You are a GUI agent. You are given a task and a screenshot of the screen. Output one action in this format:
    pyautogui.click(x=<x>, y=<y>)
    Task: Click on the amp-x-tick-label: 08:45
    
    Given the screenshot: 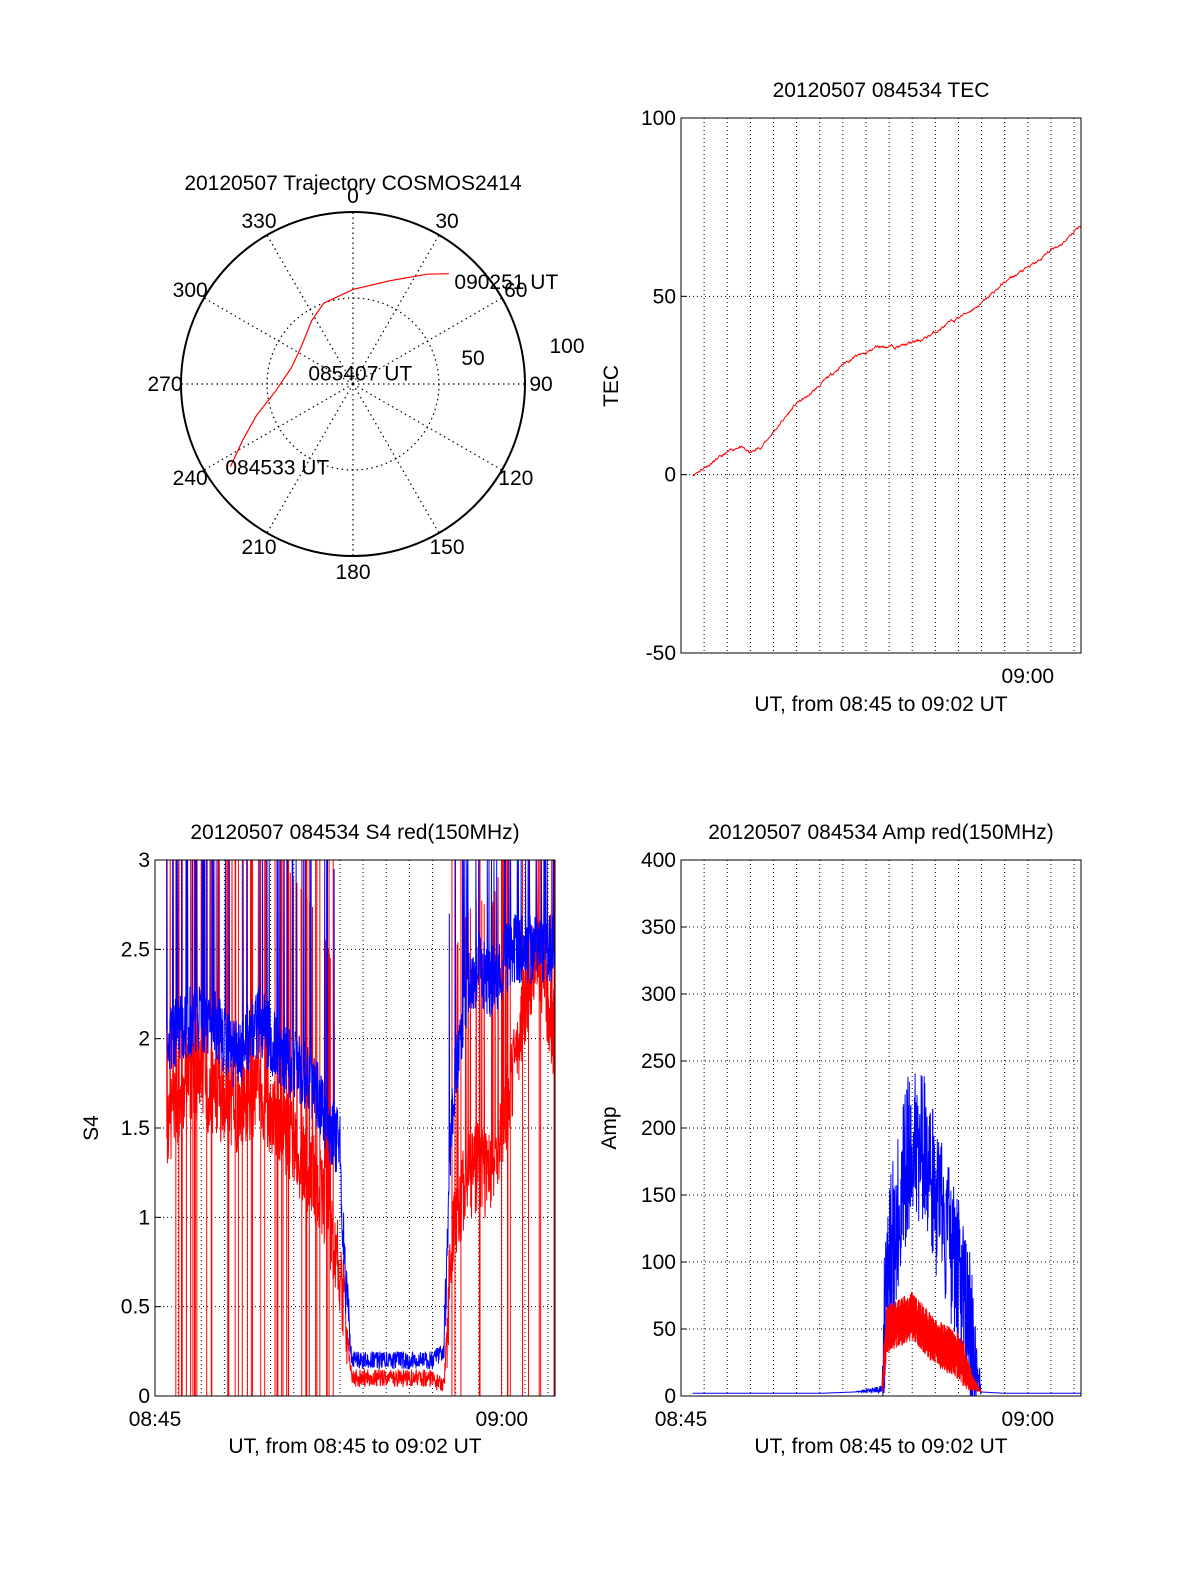 What is the action you would take?
    pyautogui.click(x=681, y=1419)
    